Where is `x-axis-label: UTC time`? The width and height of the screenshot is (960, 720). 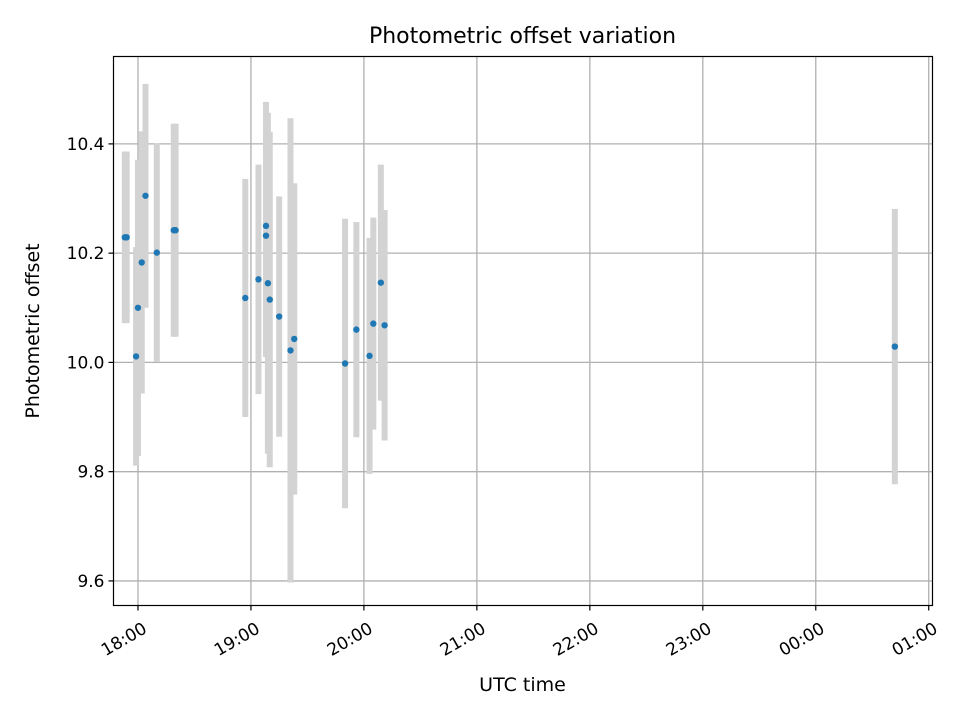
x-axis-label: UTC time is located at coordinates (522, 685).